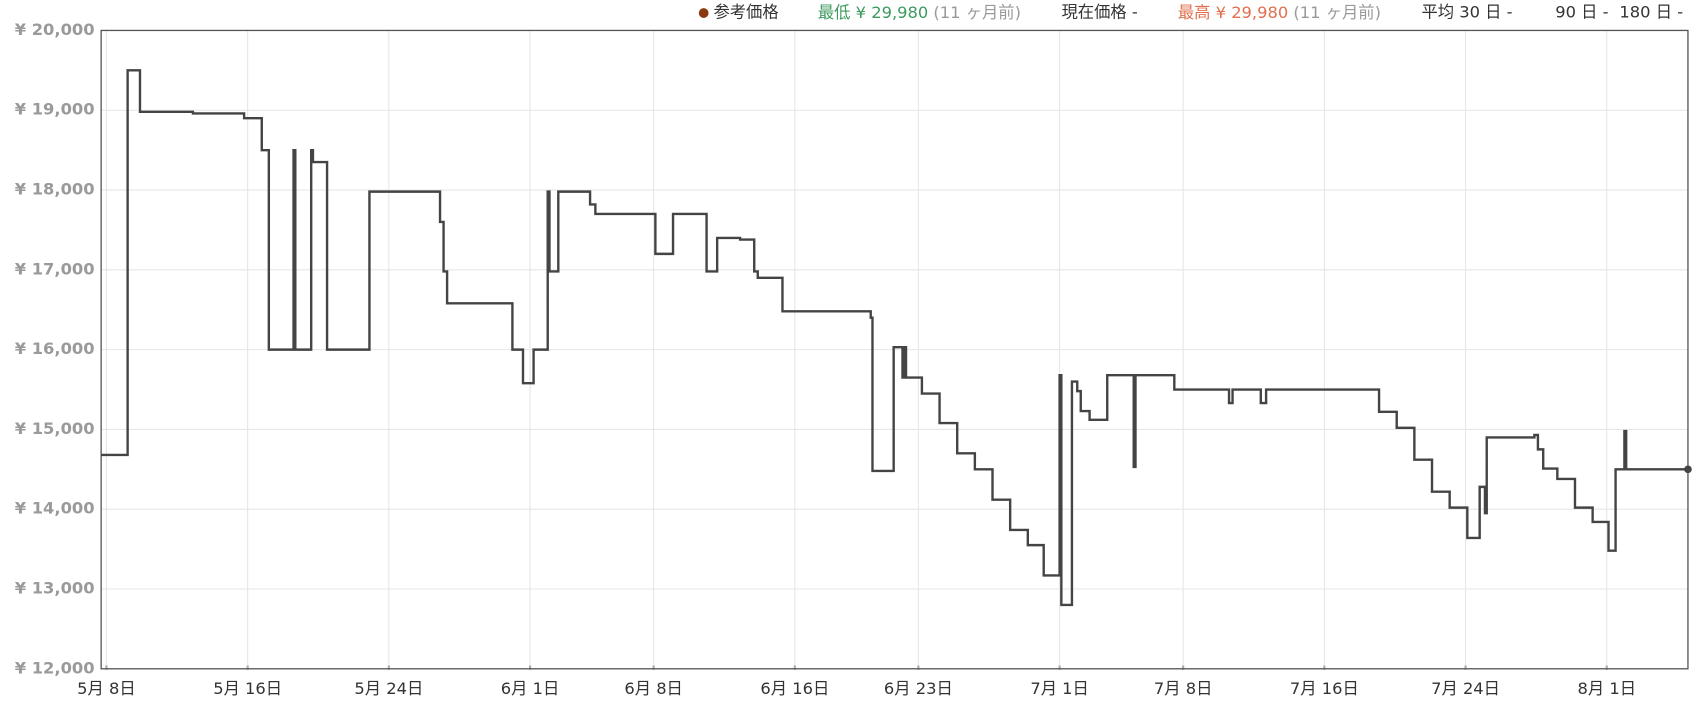 This screenshot has height=721, width=1701. What do you see at coordinates (55, 189) in the screenshot?
I see `y-tick-label: ¥ 18,000` at bounding box center [55, 189].